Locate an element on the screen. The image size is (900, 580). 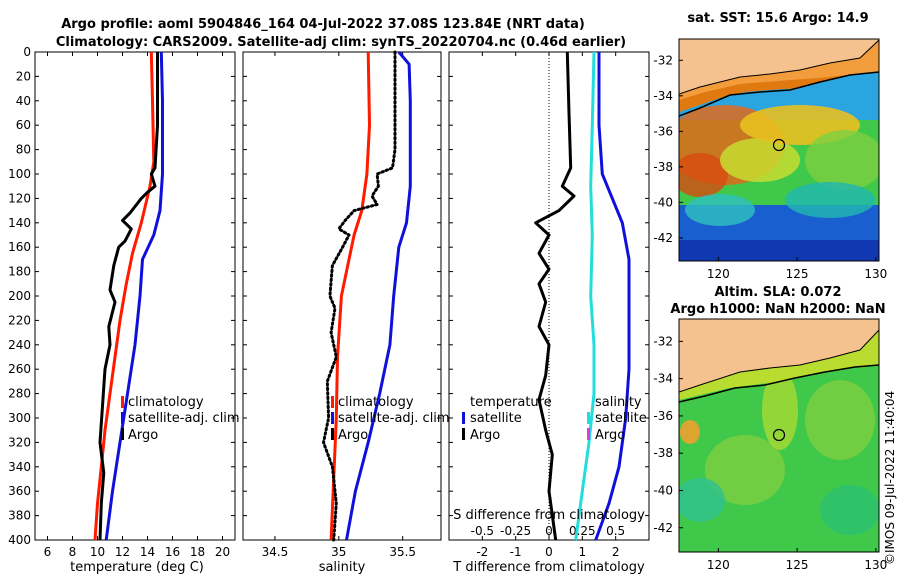
depth-tick-label: 280 is located at coordinates (19, 394).